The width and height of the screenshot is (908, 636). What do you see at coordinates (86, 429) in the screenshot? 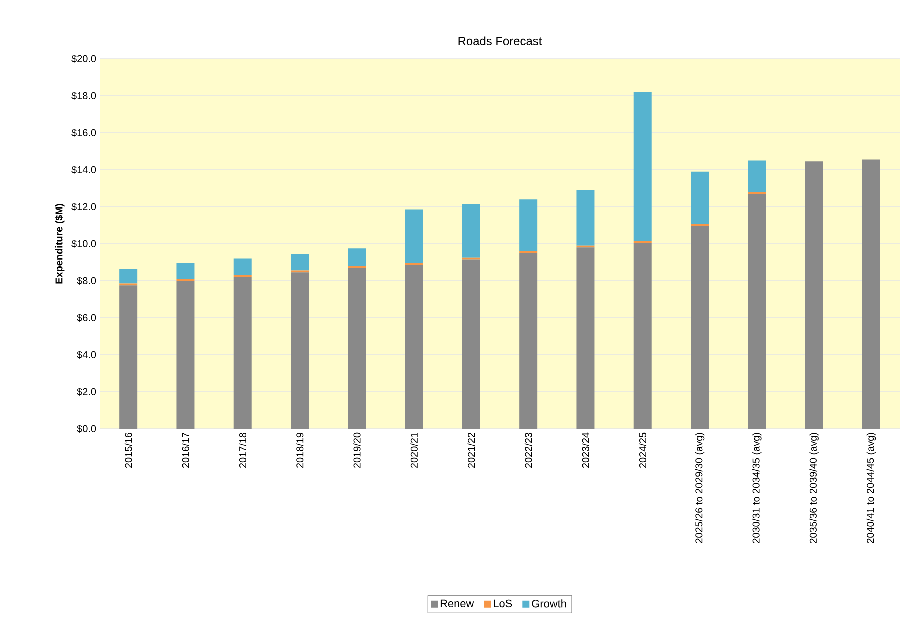
I see `y-tick-label: $0.0` at bounding box center [86, 429].